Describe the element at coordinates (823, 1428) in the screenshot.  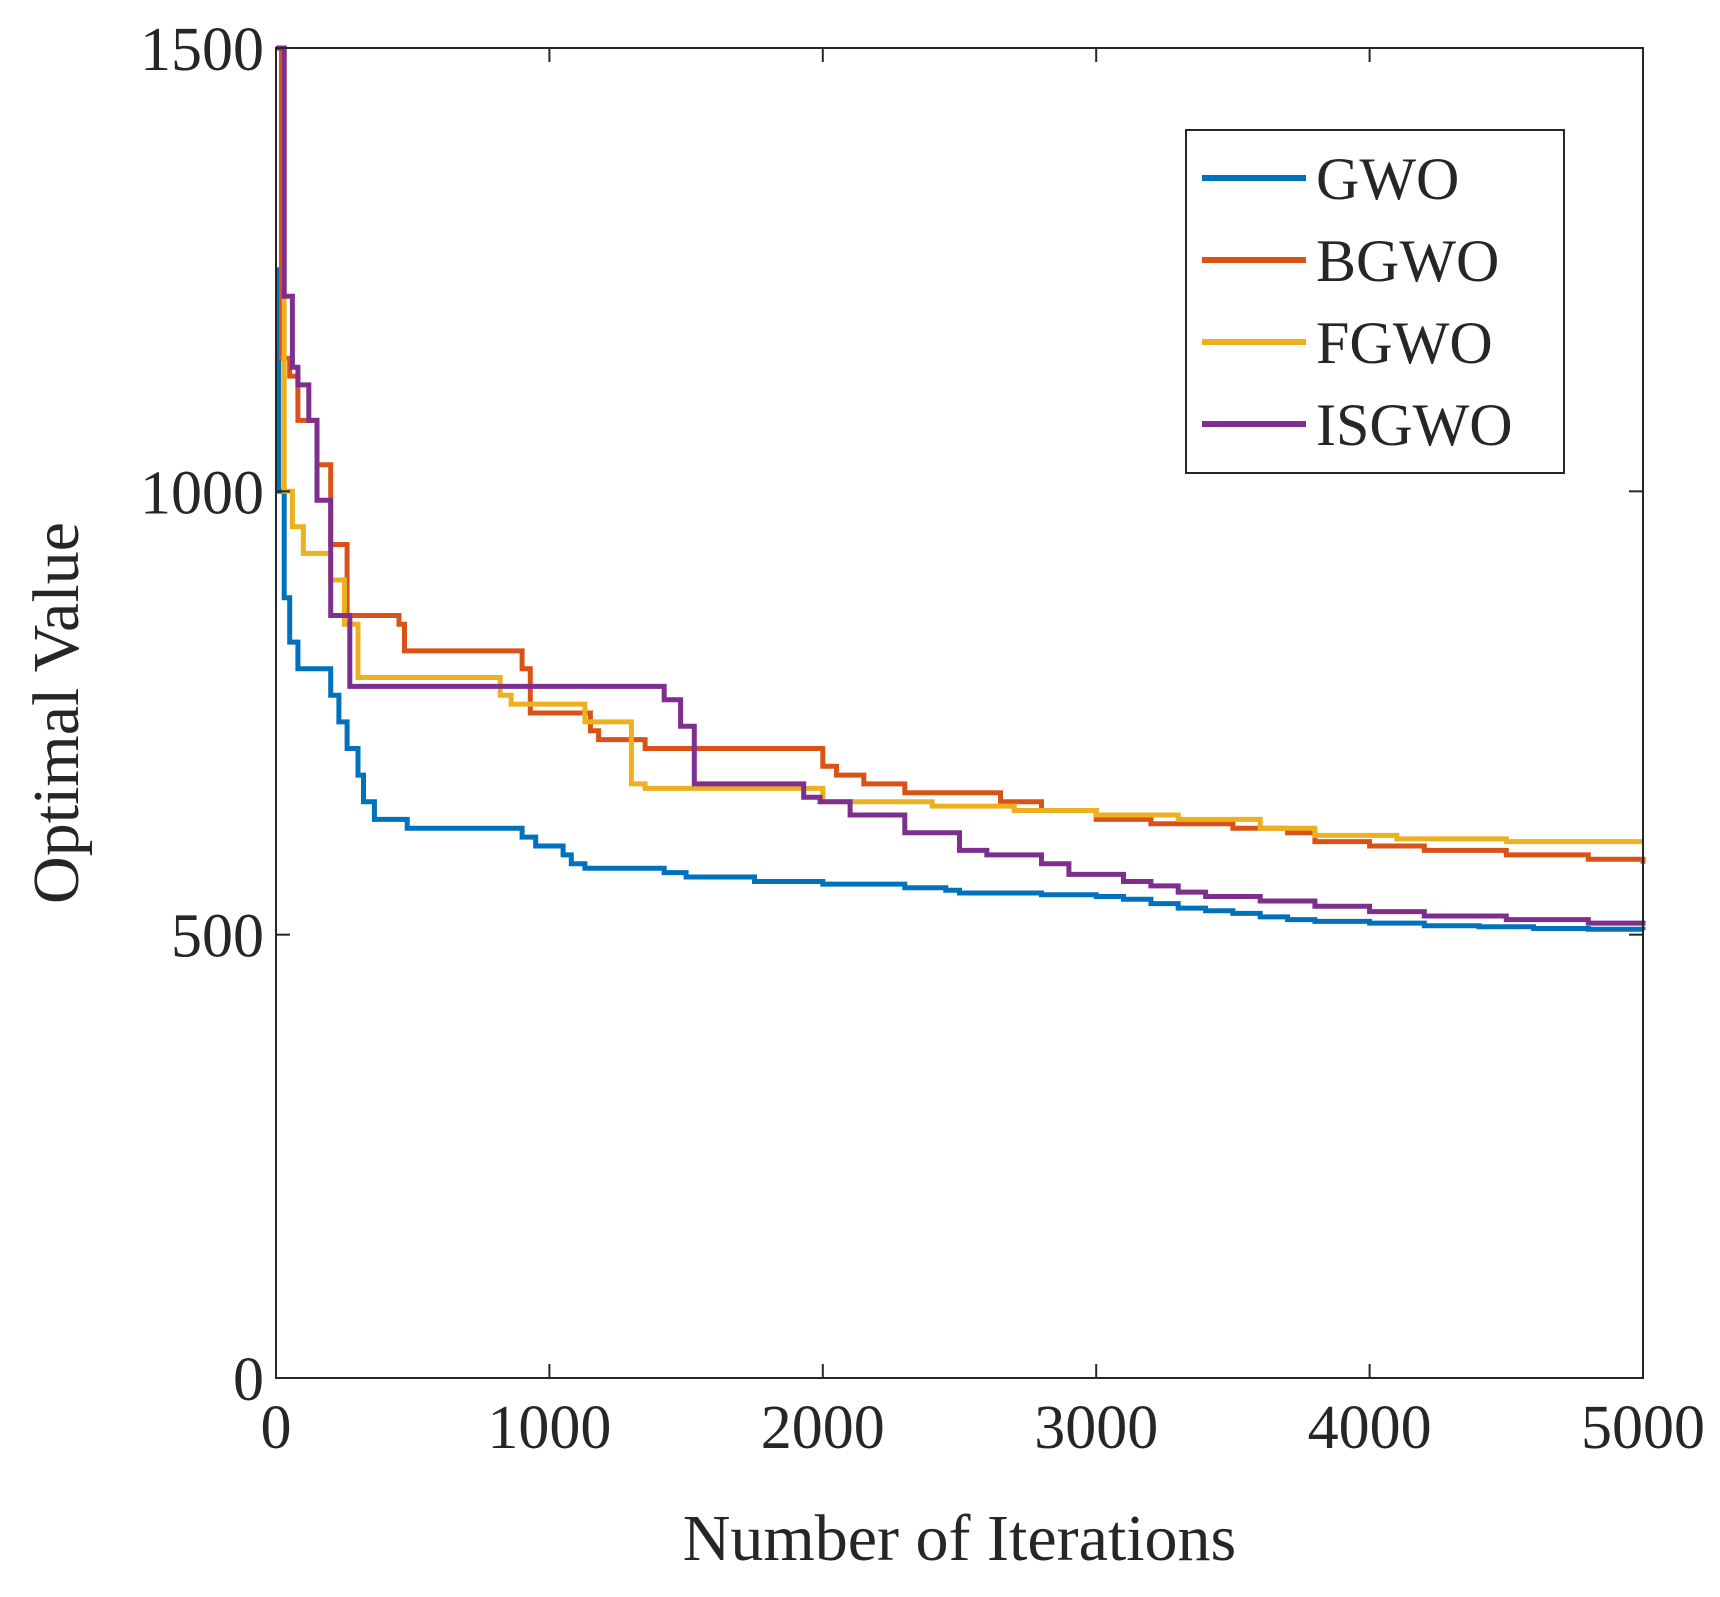
I see `x-tick-label: 2000` at that location.